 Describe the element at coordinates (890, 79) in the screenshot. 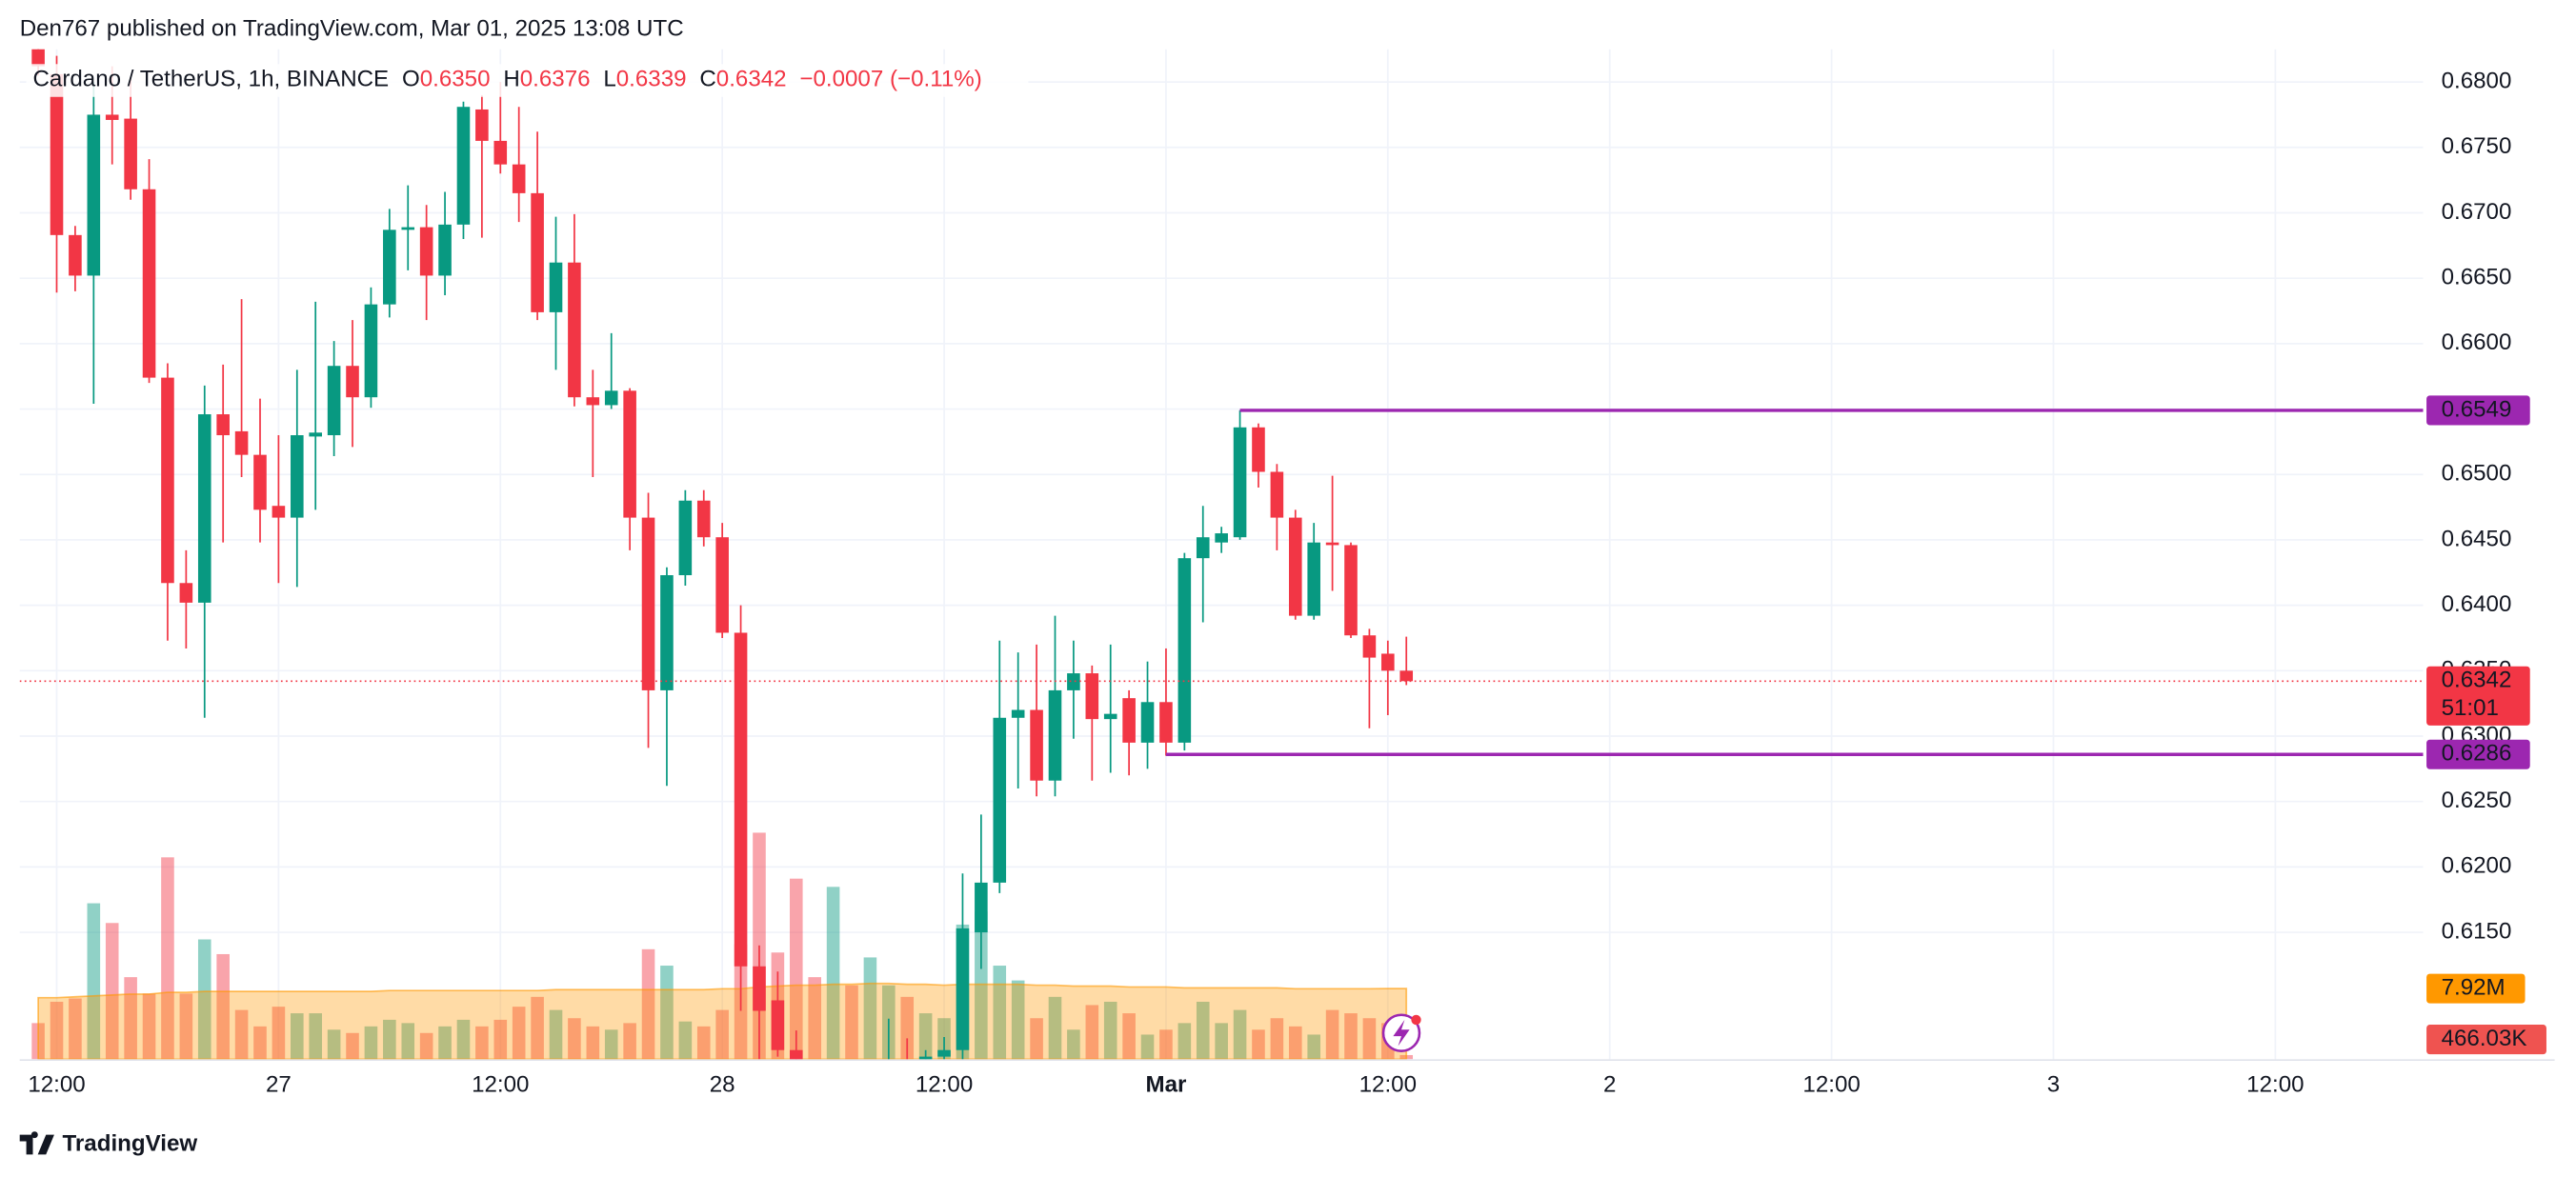

I see `change: −0.0007 (−0.11%)` at that location.